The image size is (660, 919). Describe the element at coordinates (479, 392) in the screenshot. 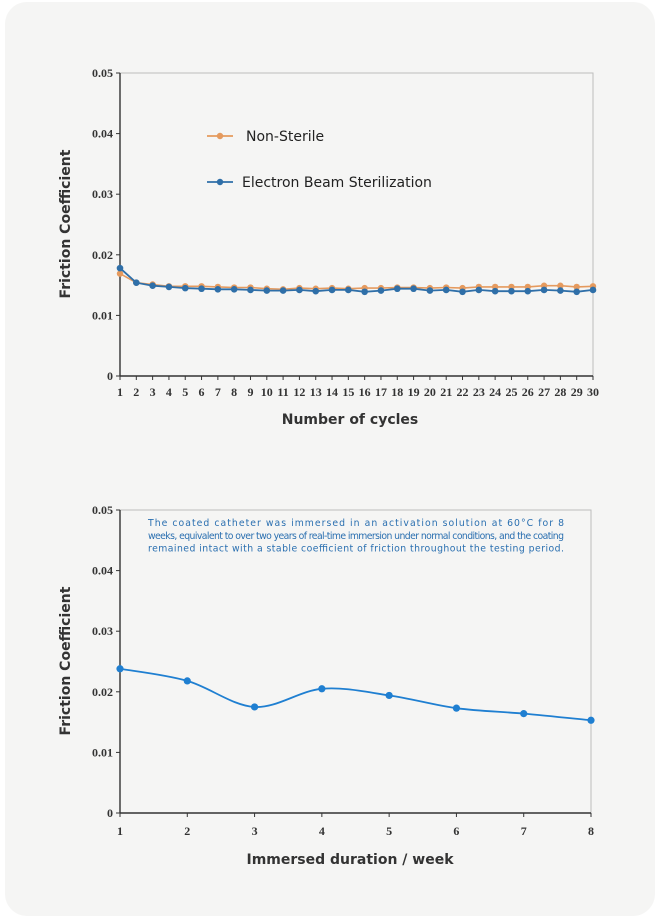

I see `x-tick-label: 23` at that location.